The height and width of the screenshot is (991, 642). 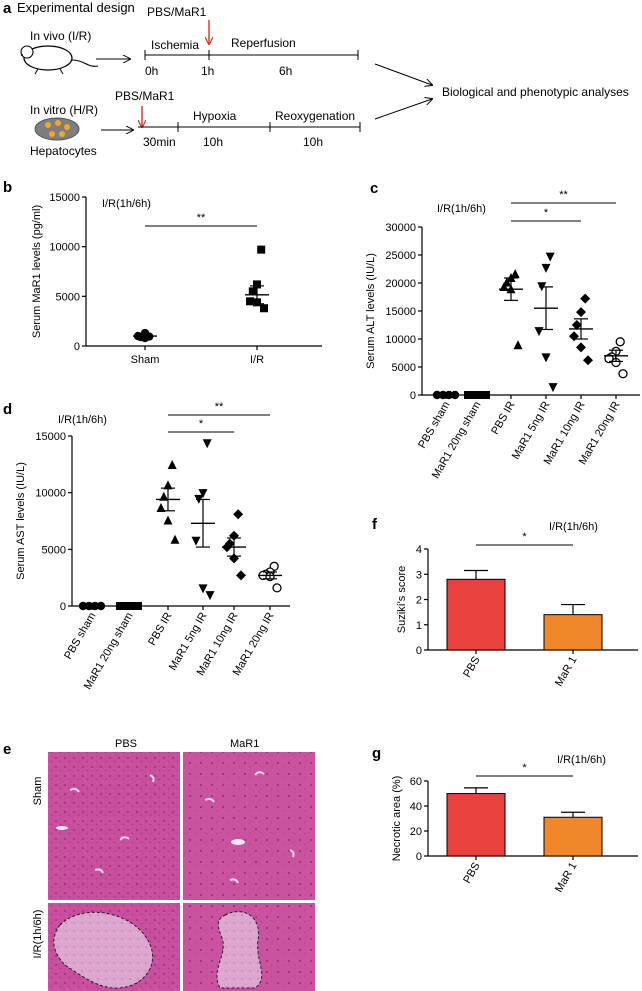 What do you see at coordinates (416, 832) in the screenshot?
I see `y-tick-label: 20` at bounding box center [416, 832].